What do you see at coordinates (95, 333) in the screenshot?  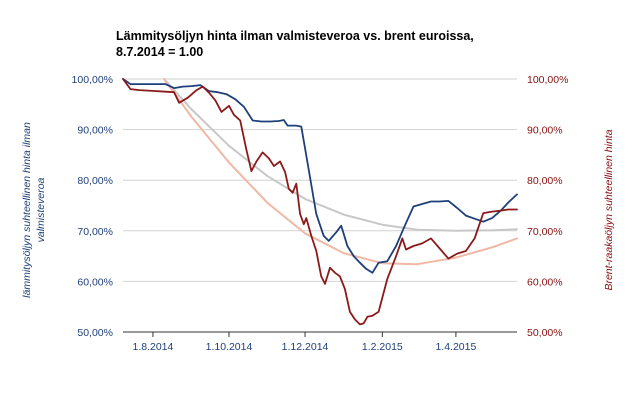 I see `y-left-tick-label: 50,00%` at bounding box center [95, 333].